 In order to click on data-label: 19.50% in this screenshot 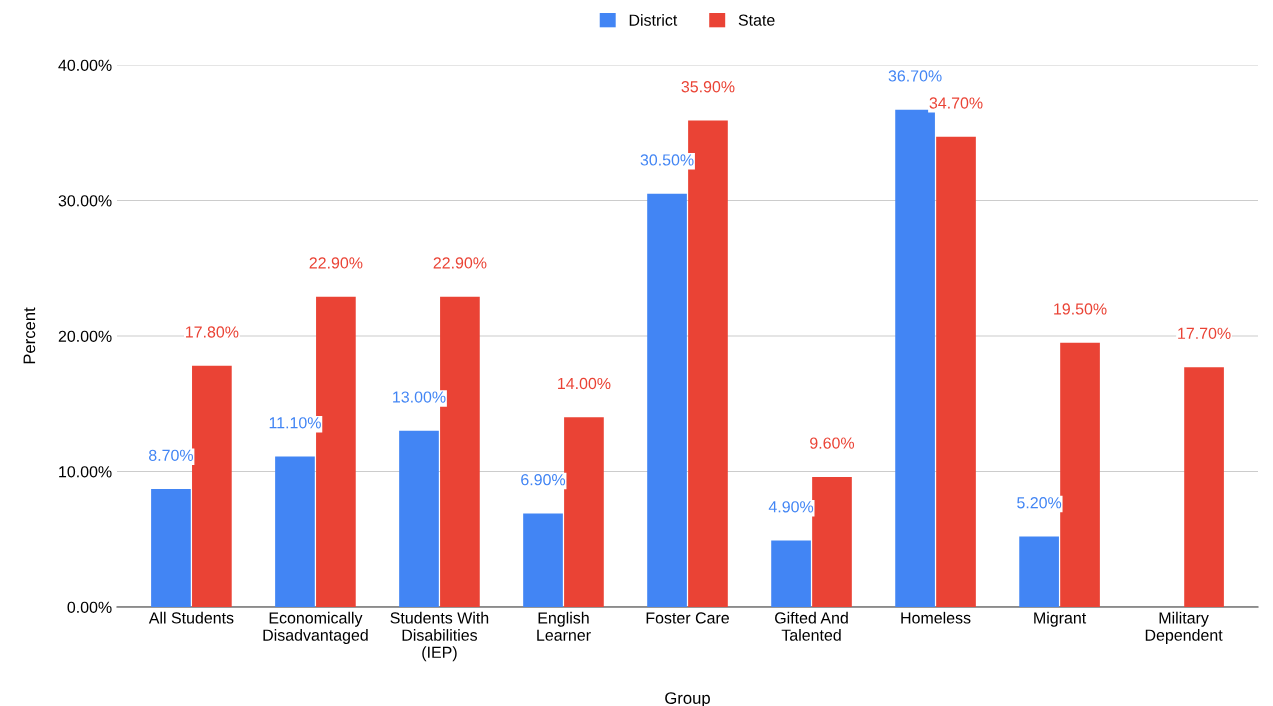, I will do `click(1080, 309)`.